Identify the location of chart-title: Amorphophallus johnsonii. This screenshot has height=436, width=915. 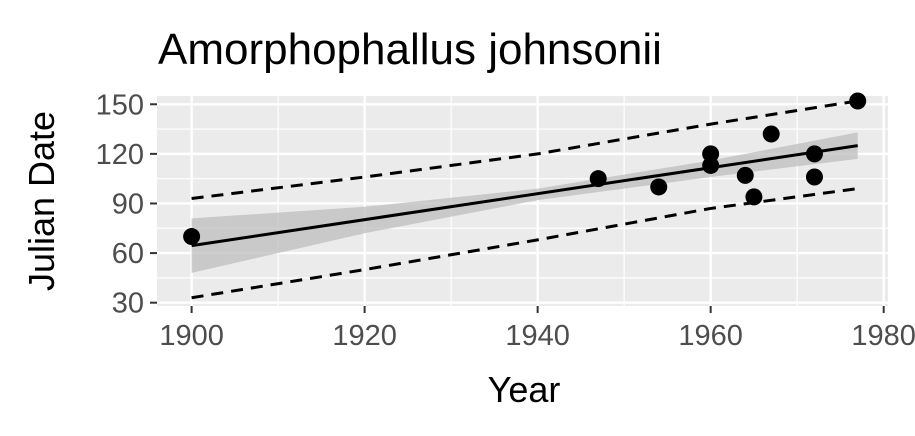
(410, 49).